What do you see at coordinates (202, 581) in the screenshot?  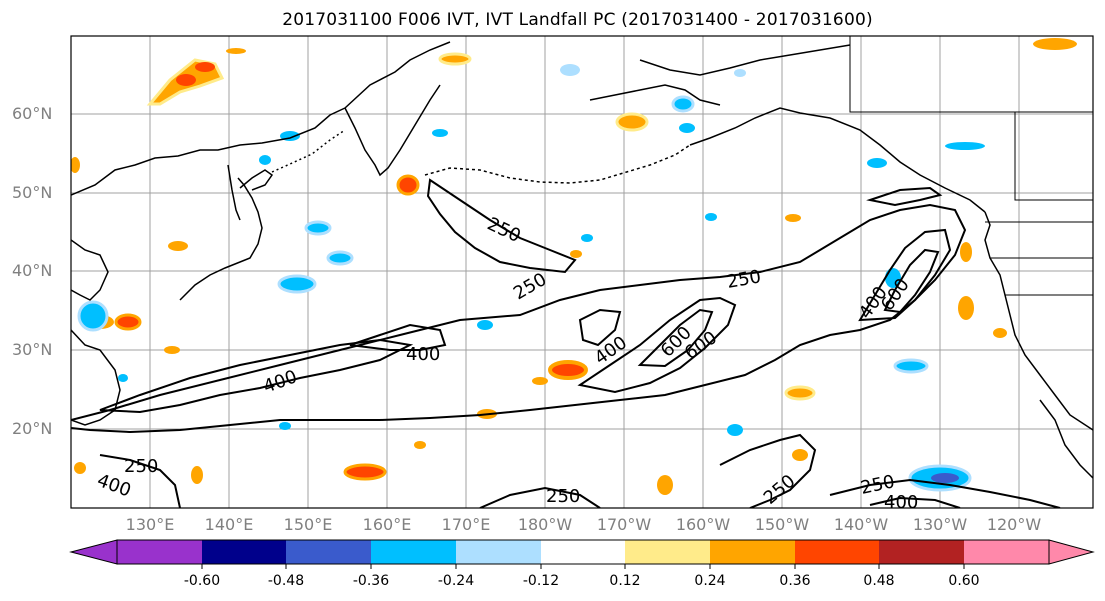 I see `colorbar-tick-label: -0.60` at bounding box center [202, 581].